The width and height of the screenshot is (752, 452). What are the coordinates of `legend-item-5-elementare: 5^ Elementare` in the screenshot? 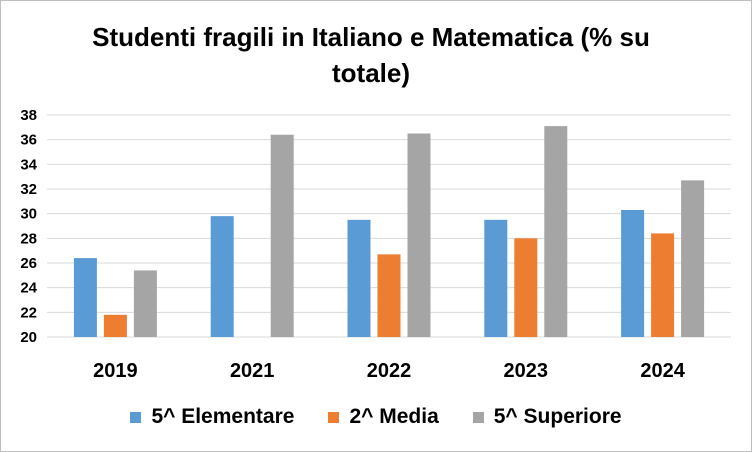 It's located at (212, 417).